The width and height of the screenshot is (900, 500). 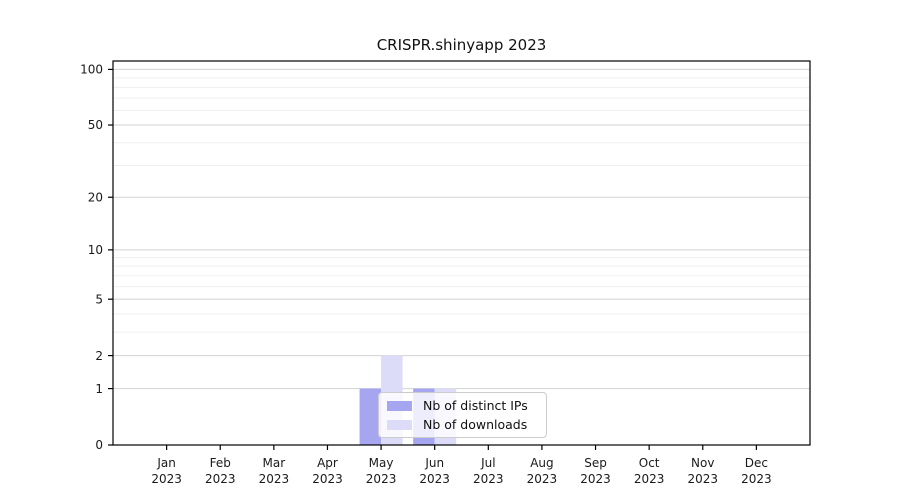 I want to click on x-tick-label: Dec, so click(x=756, y=463).